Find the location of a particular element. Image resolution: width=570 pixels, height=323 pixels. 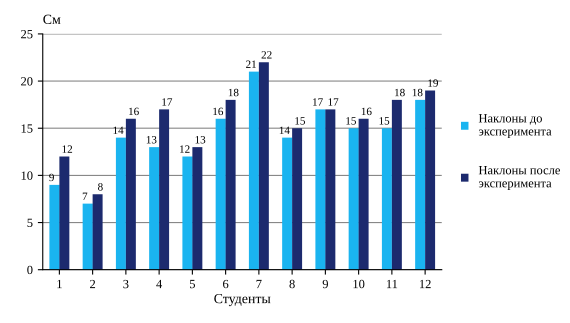

x-tick-label: 3 is located at coordinates (126, 284).